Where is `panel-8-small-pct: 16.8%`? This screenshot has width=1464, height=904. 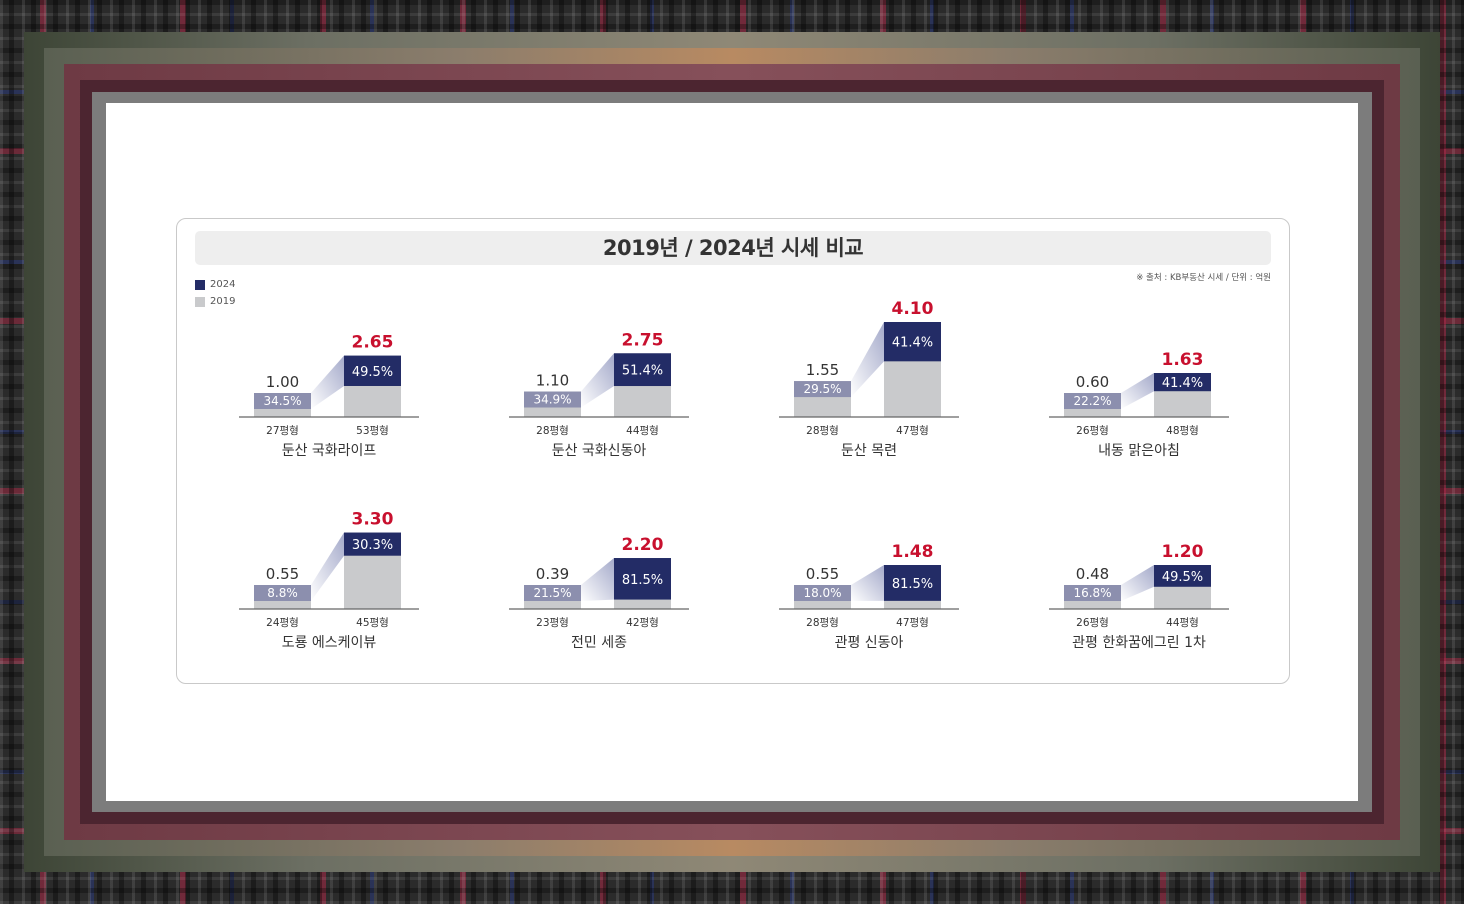 panel-8-small-pct: 16.8% is located at coordinates (1092, 593).